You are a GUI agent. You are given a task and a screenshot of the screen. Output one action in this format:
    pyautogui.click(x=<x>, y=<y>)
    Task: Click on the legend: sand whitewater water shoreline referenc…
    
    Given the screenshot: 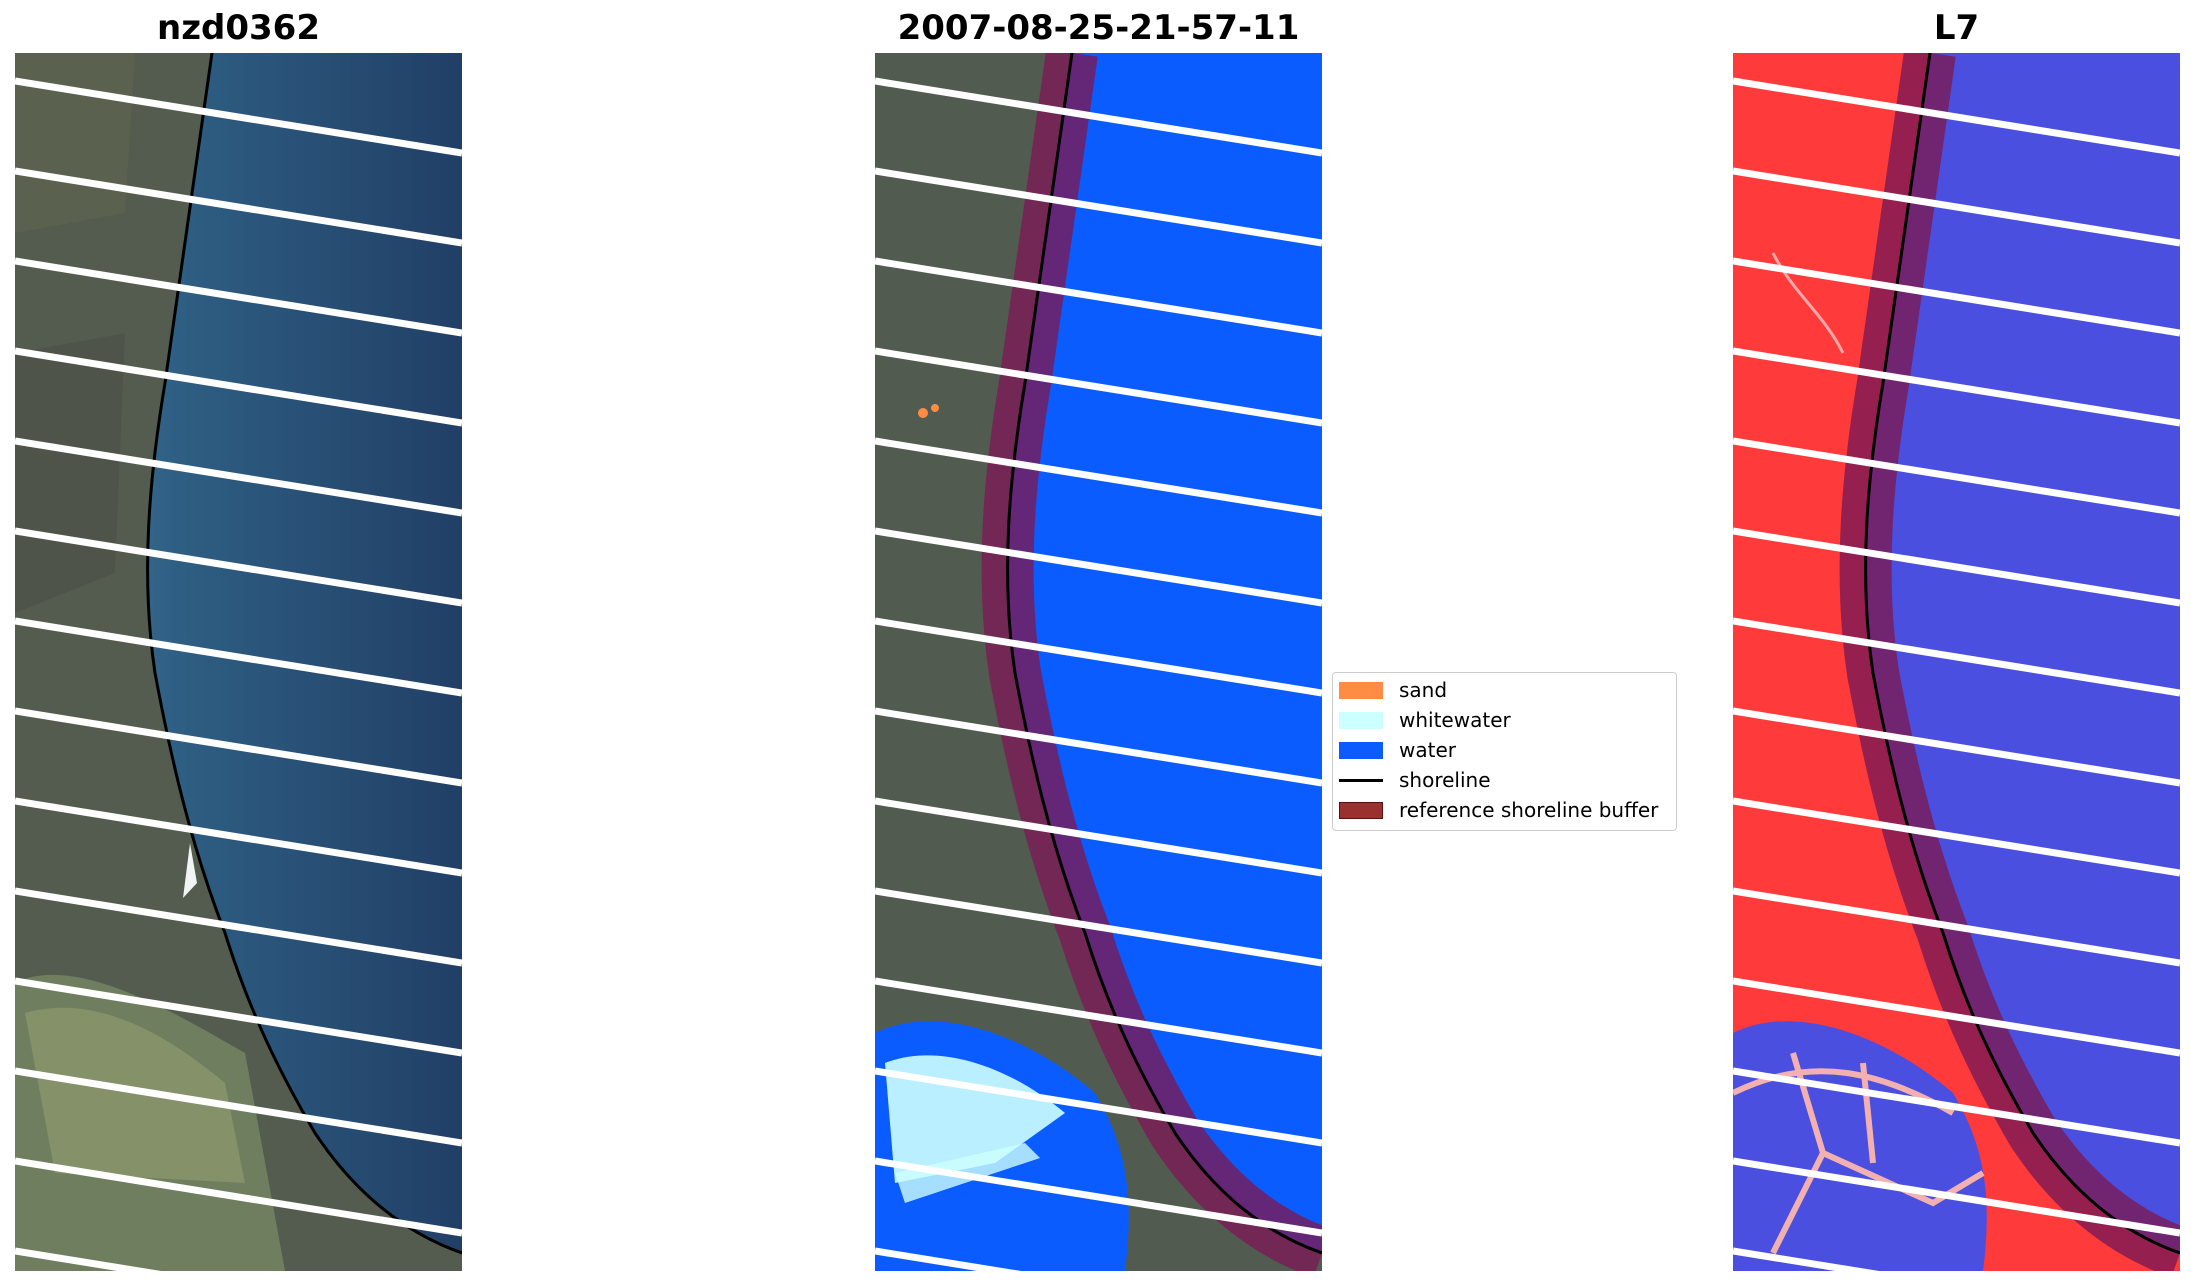 What is the action you would take?
    pyautogui.click(x=1504, y=751)
    